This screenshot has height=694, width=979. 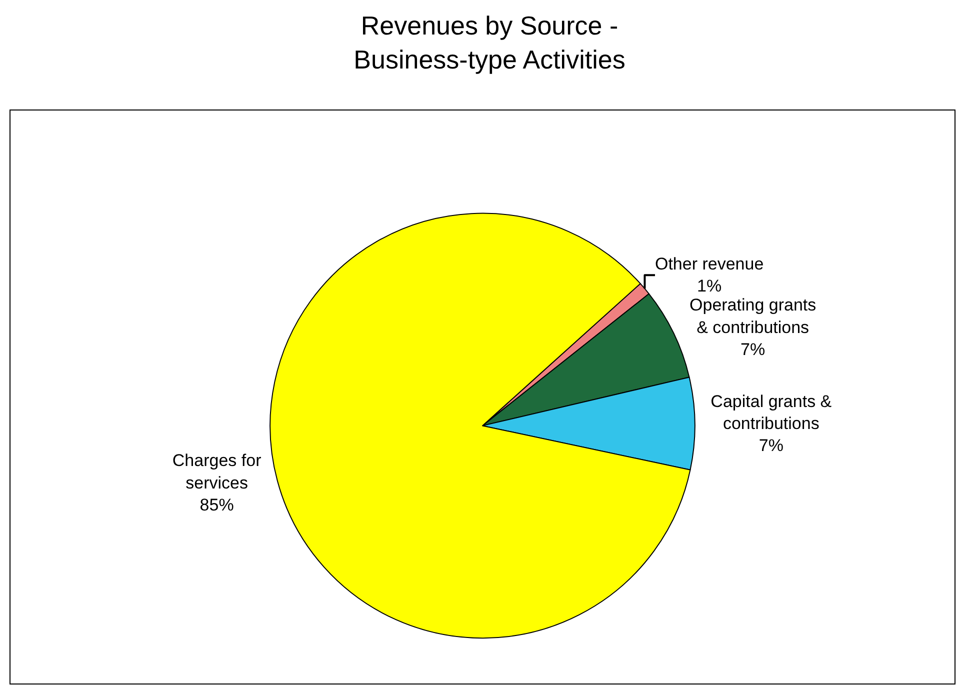 What do you see at coordinates (217, 471) in the screenshot?
I see `slice-label: Charges for services` at bounding box center [217, 471].